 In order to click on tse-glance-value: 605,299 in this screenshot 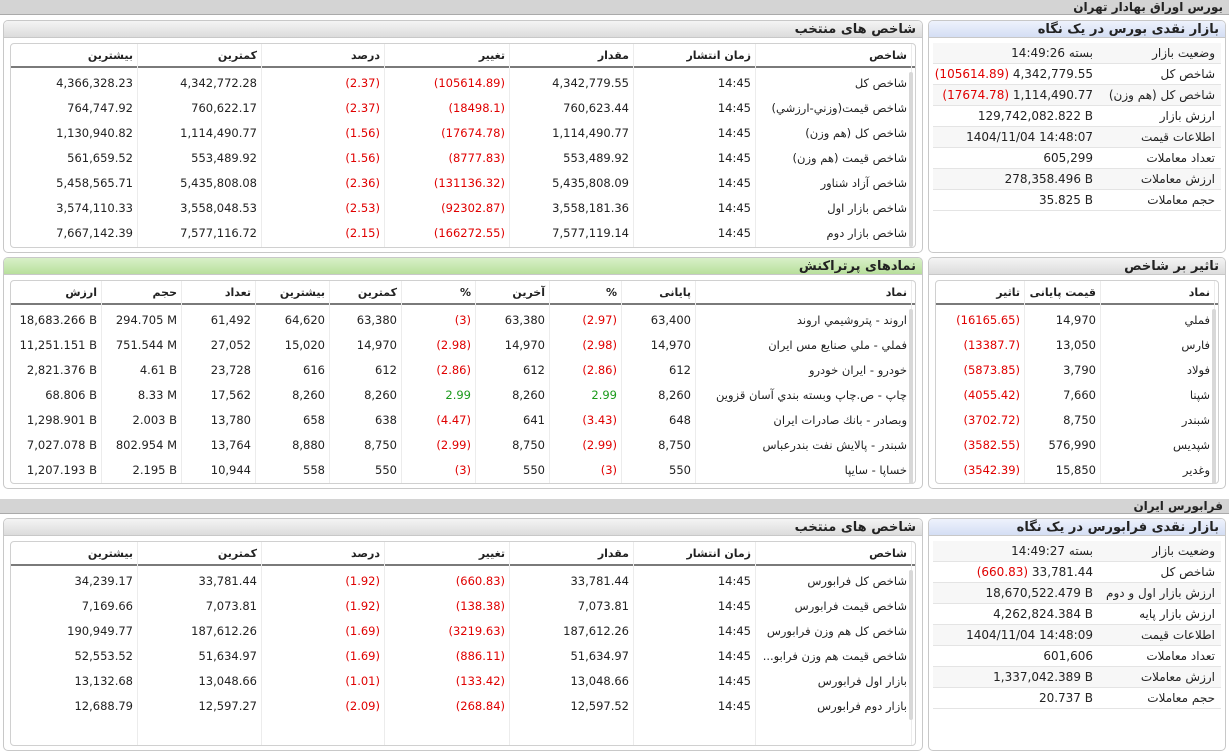, I will do `click(1068, 158)`.